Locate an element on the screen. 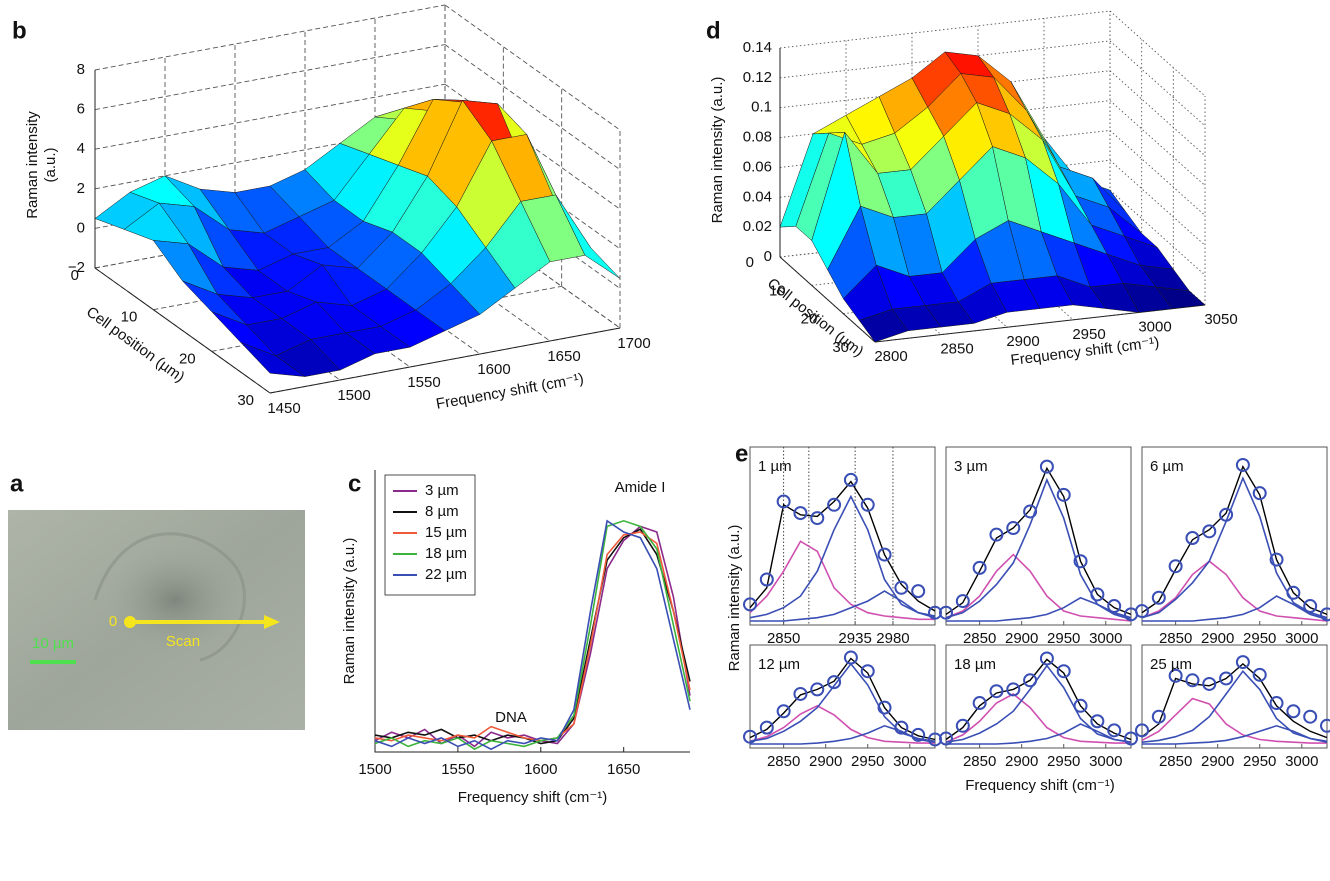 The image size is (1330, 881). z-tick-label: 0.1 is located at coordinates (761, 107).